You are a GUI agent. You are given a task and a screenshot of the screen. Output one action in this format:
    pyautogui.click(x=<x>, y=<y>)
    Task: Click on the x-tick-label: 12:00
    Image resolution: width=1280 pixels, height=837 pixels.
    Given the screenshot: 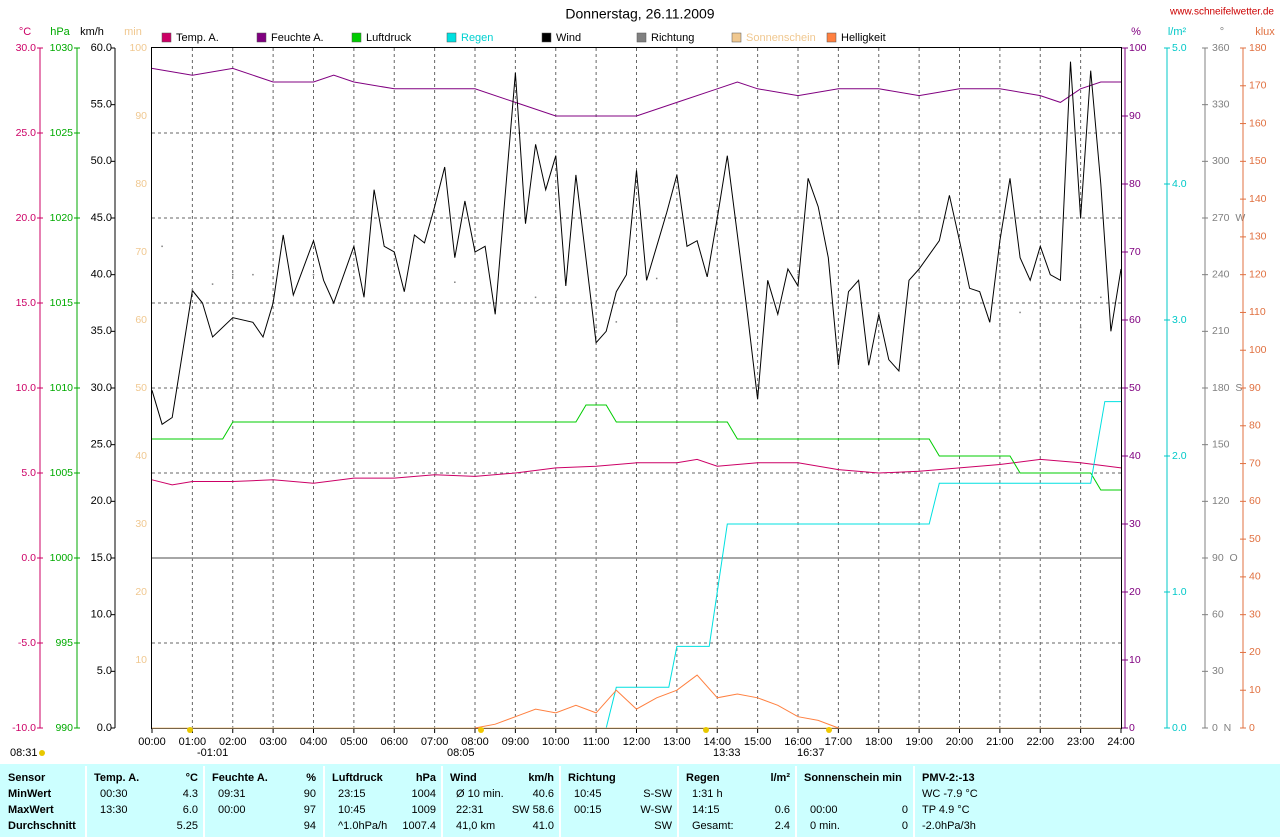 What is the action you would take?
    pyautogui.click(x=637, y=742)
    